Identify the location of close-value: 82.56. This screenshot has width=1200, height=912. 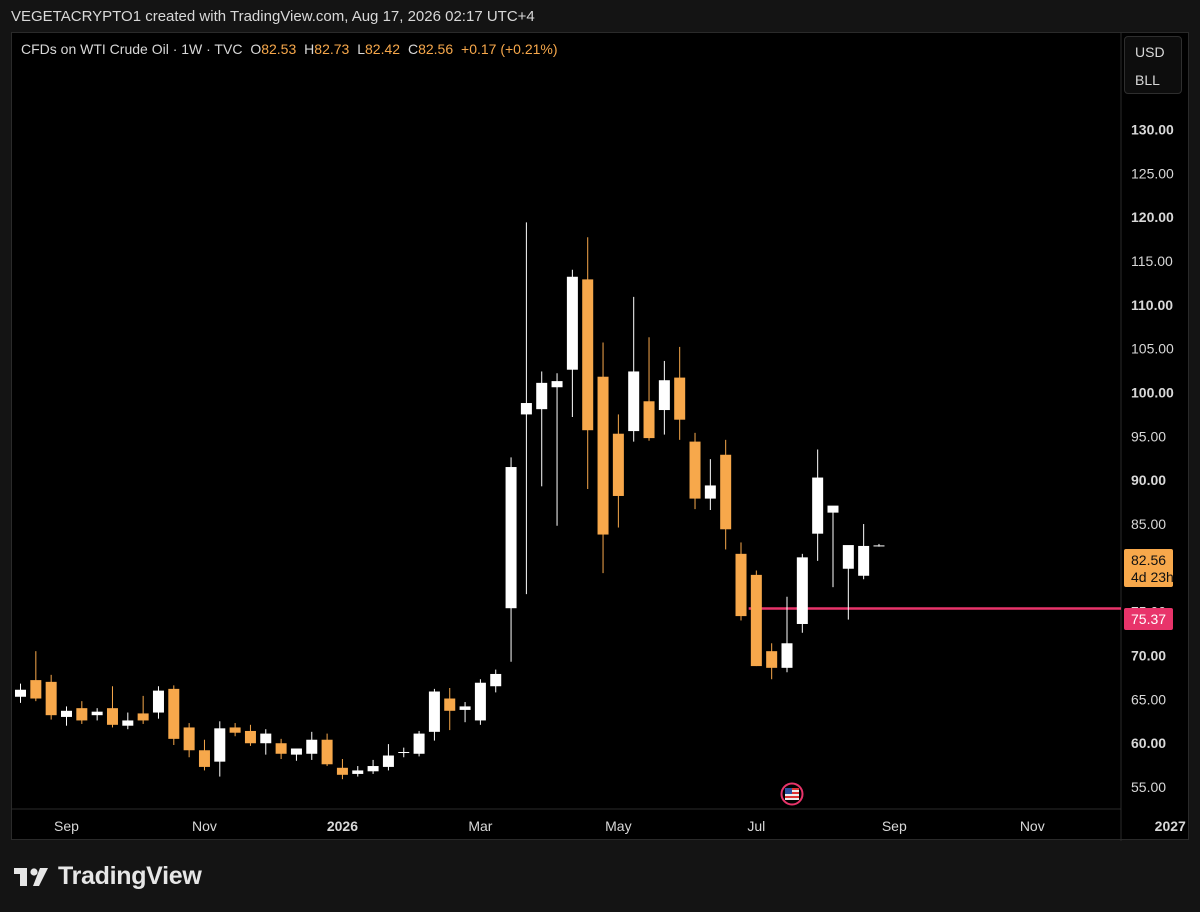
(436, 49).